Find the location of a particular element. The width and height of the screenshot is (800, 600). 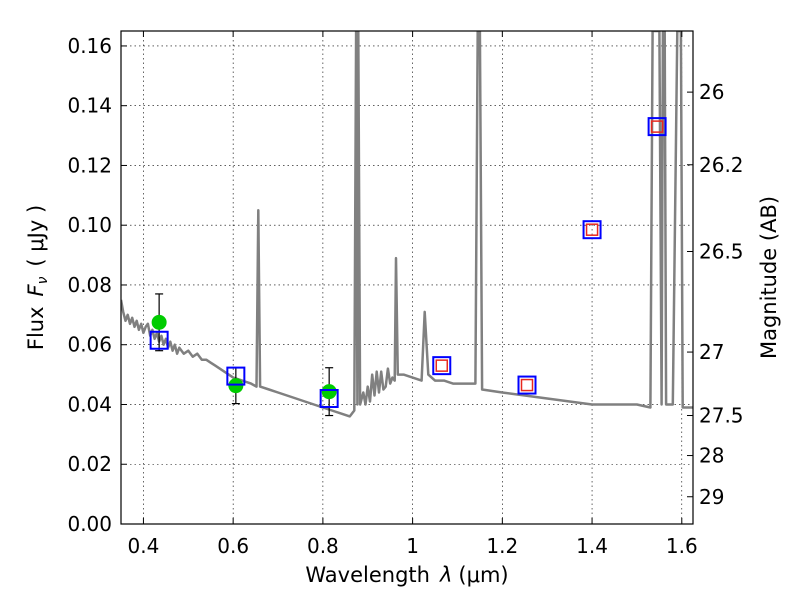

y-tick-label: 0.04 is located at coordinates (89, 404).